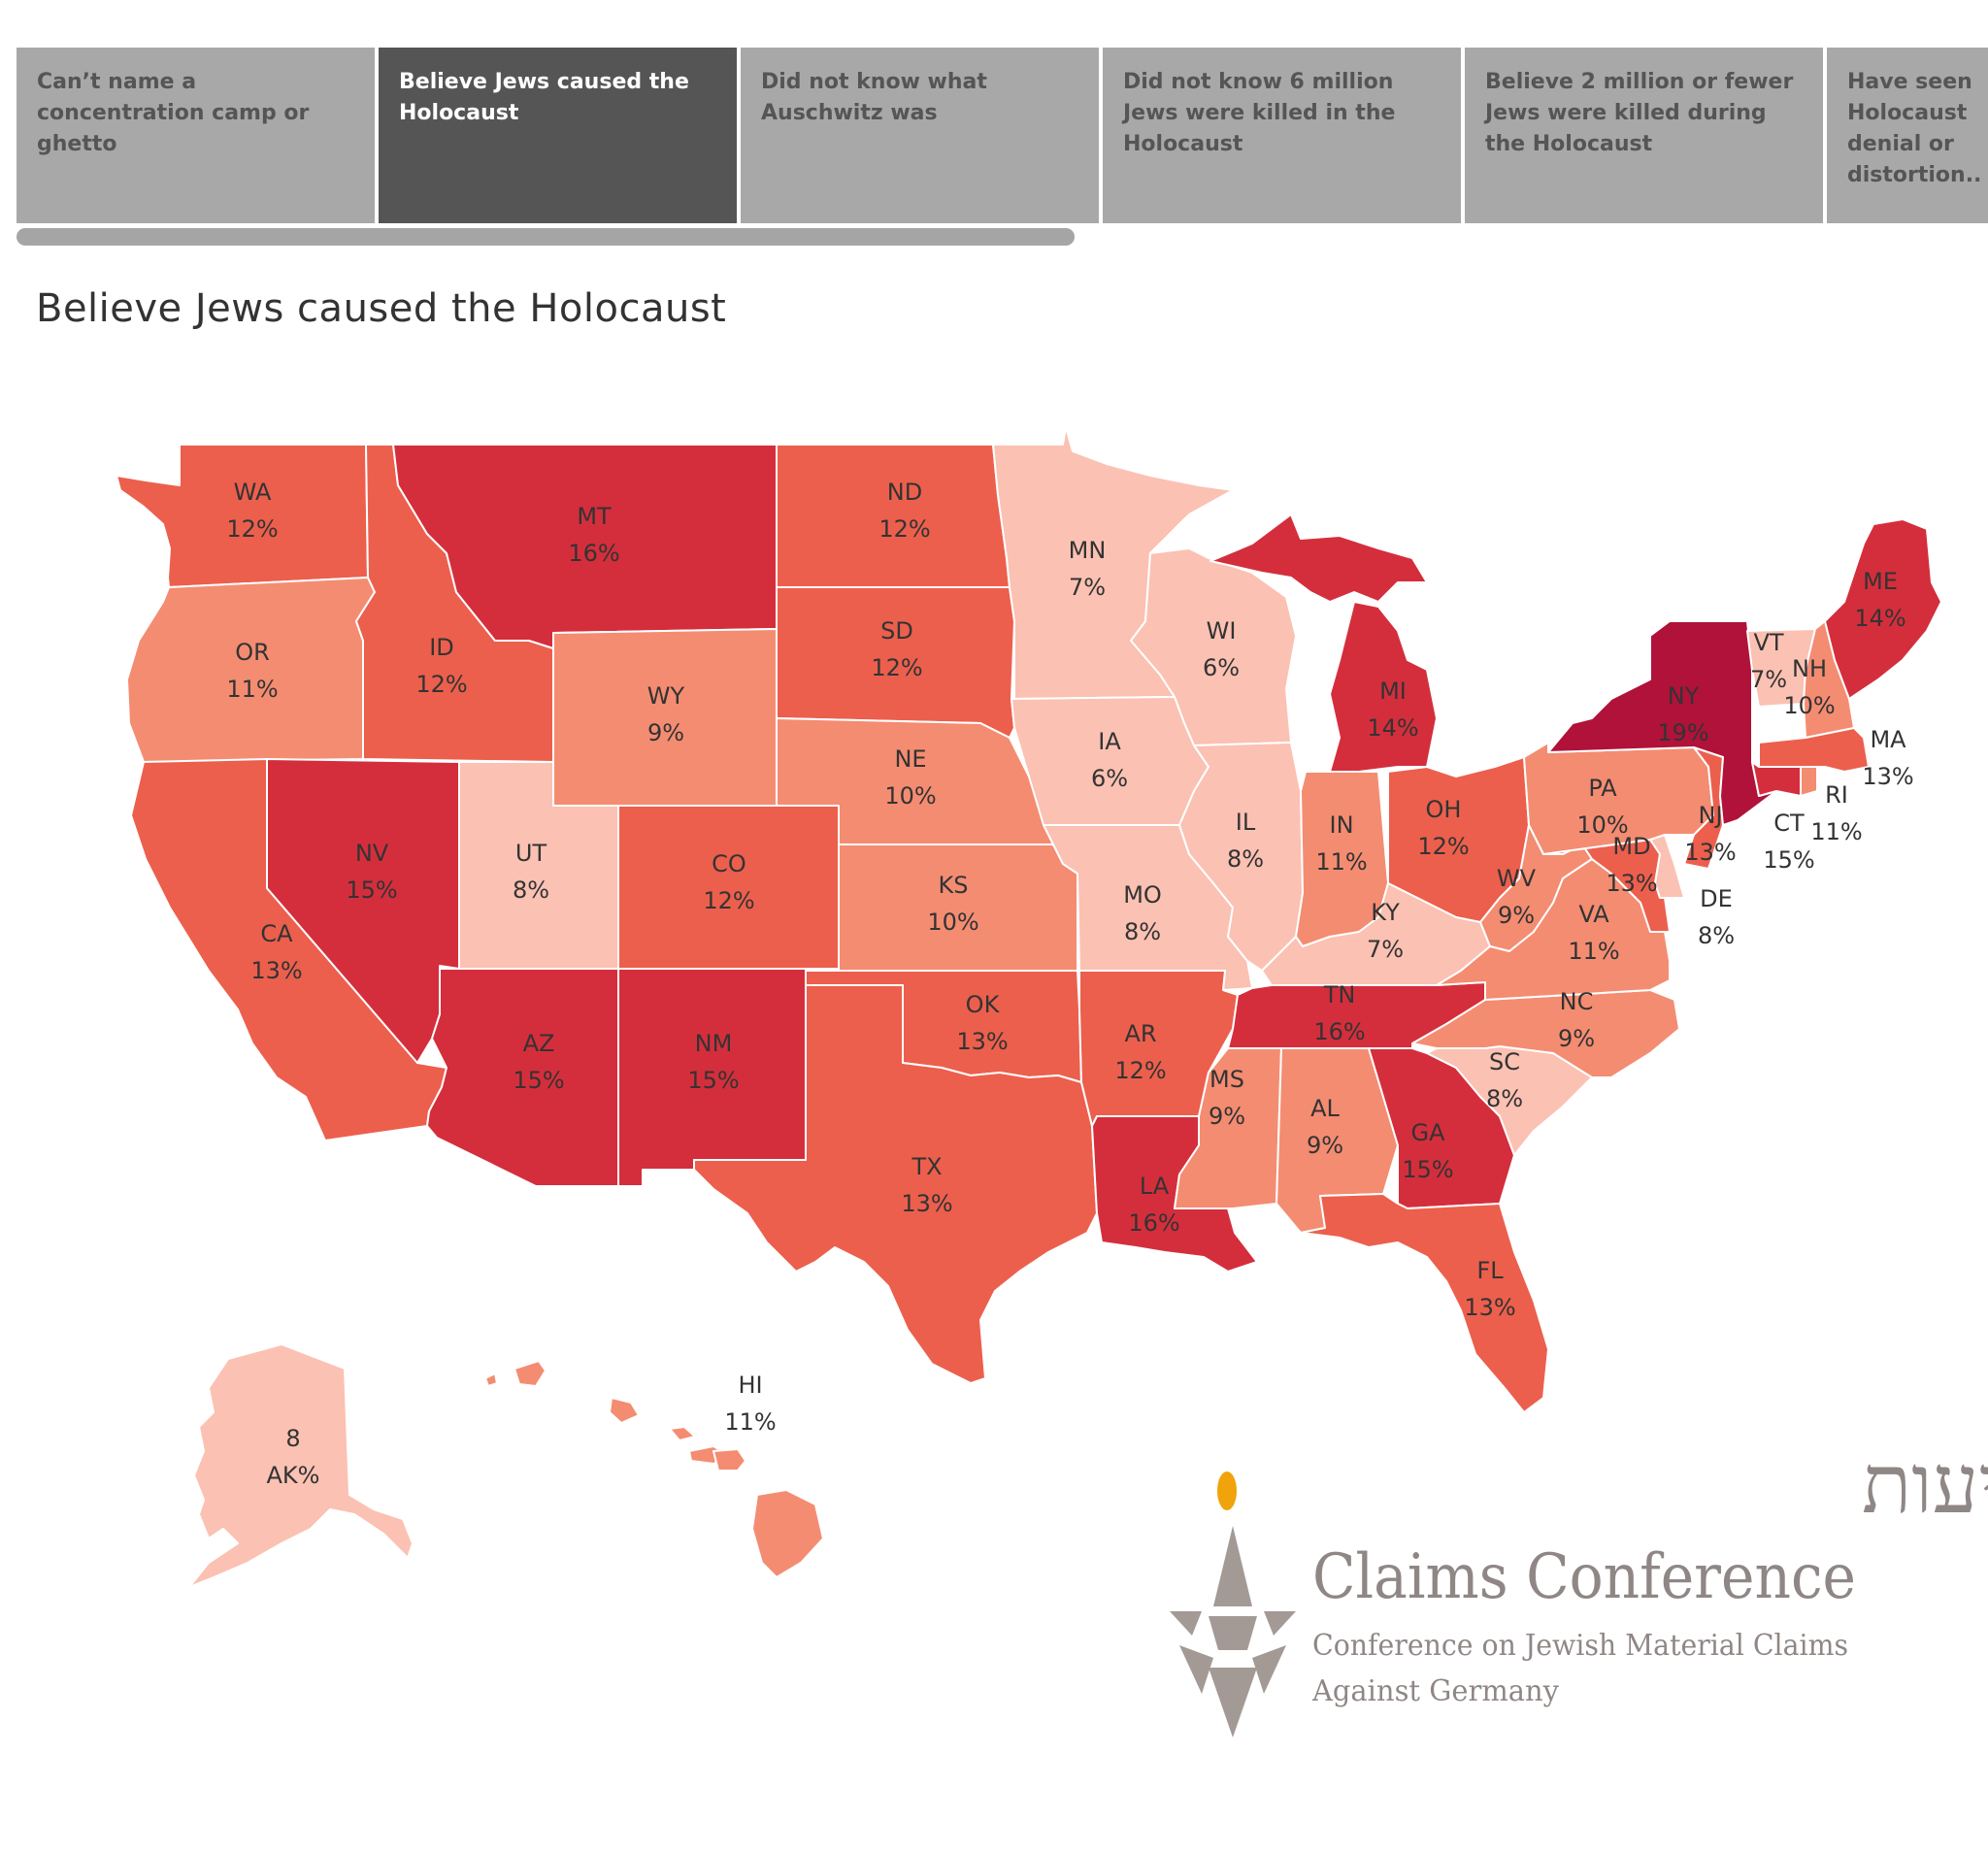 This screenshot has height=1852, width=1988. Describe the element at coordinates (750, 1385) in the screenshot. I see `state-code-label: HI` at that location.